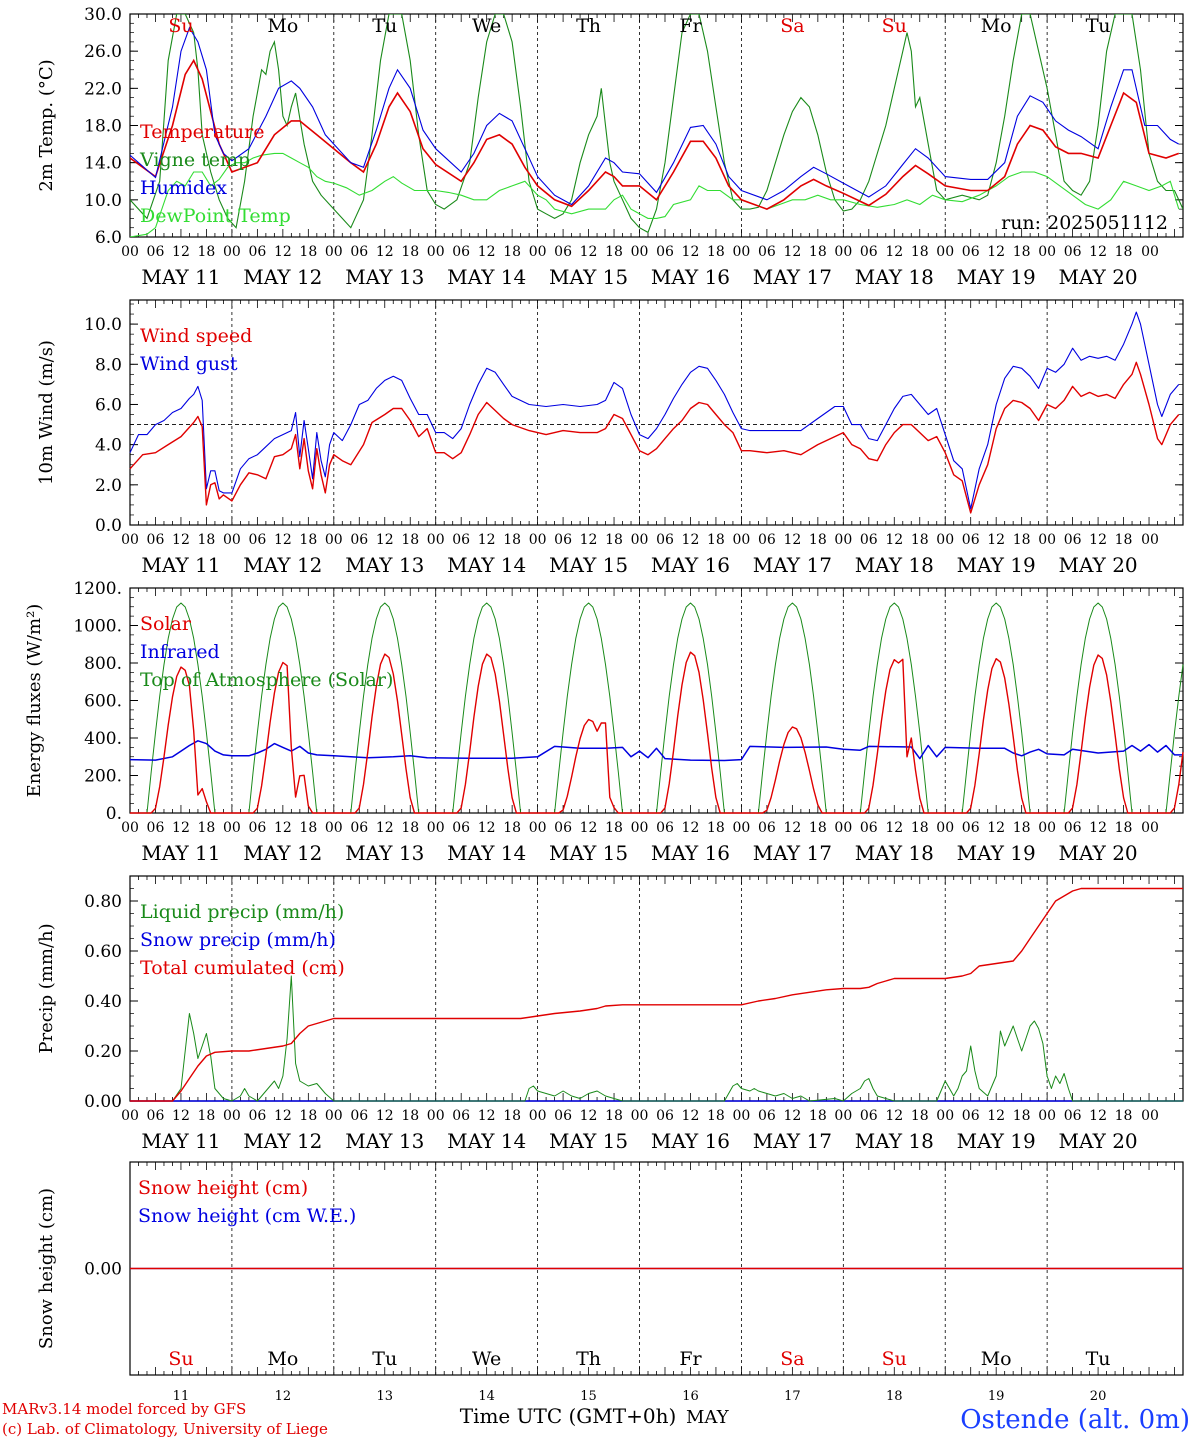  I want to click on y-tick-label: 14.0, so click(103, 164).